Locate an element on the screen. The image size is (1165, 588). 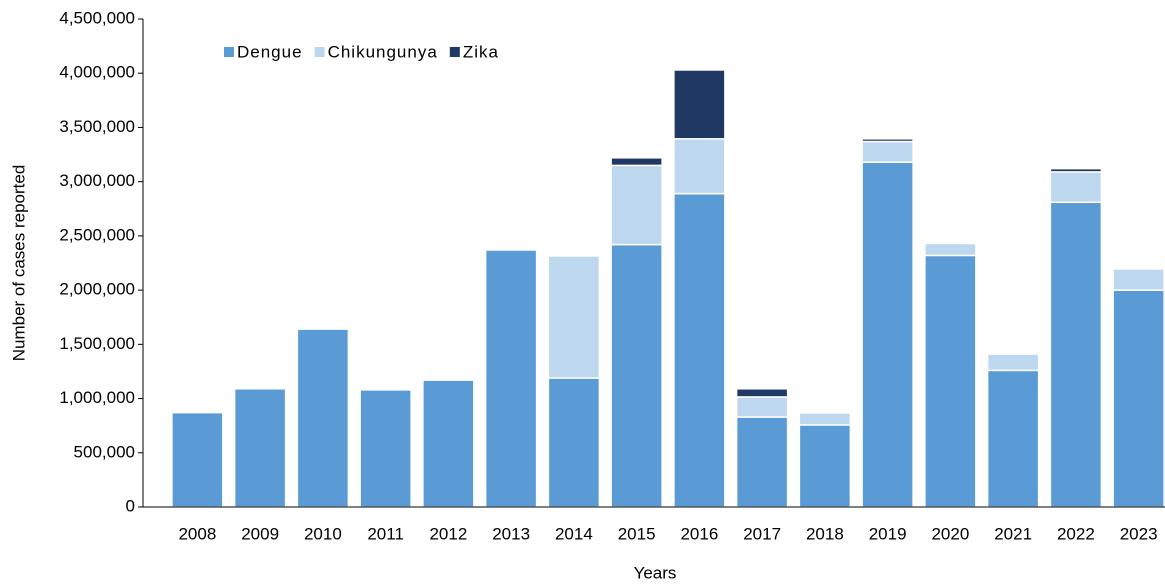
y-tick-label: 3,000,000 is located at coordinates (97, 180).